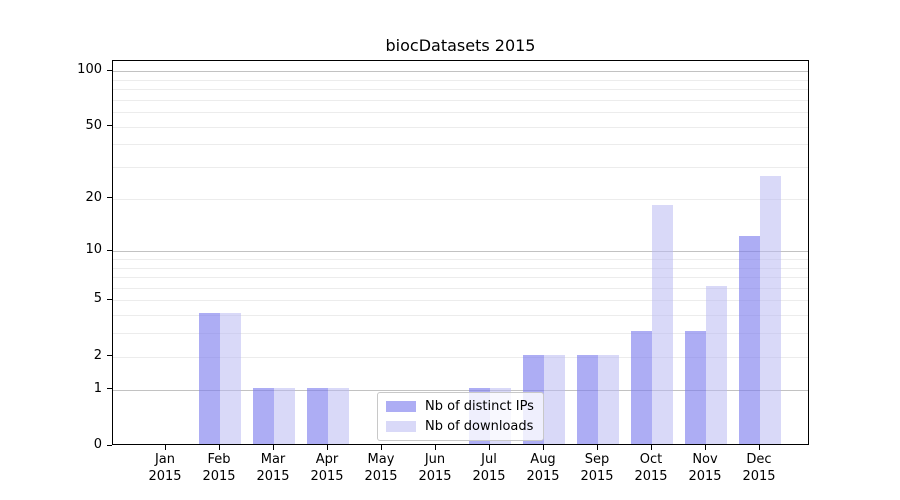 The width and height of the screenshot is (900, 500). What do you see at coordinates (284, 415) in the screenshot?
I see `bar-mar-downloads` at bounding box center [284, 415].